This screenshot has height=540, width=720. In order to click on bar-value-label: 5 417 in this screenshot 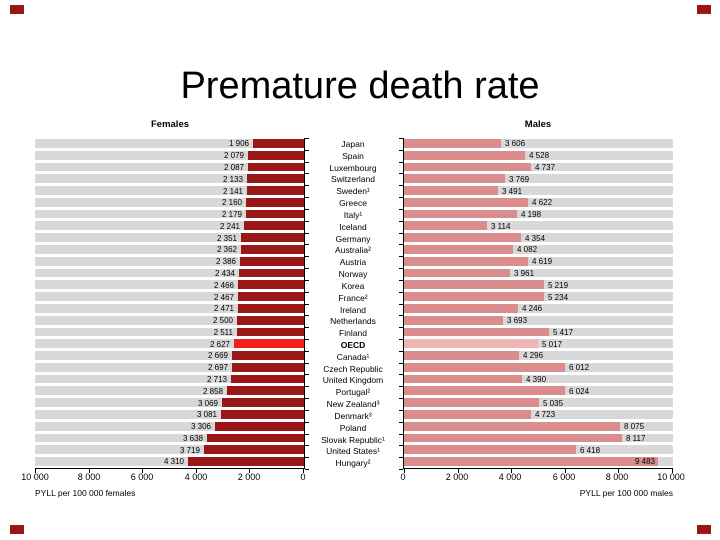, I will do `click(563, 332)`.